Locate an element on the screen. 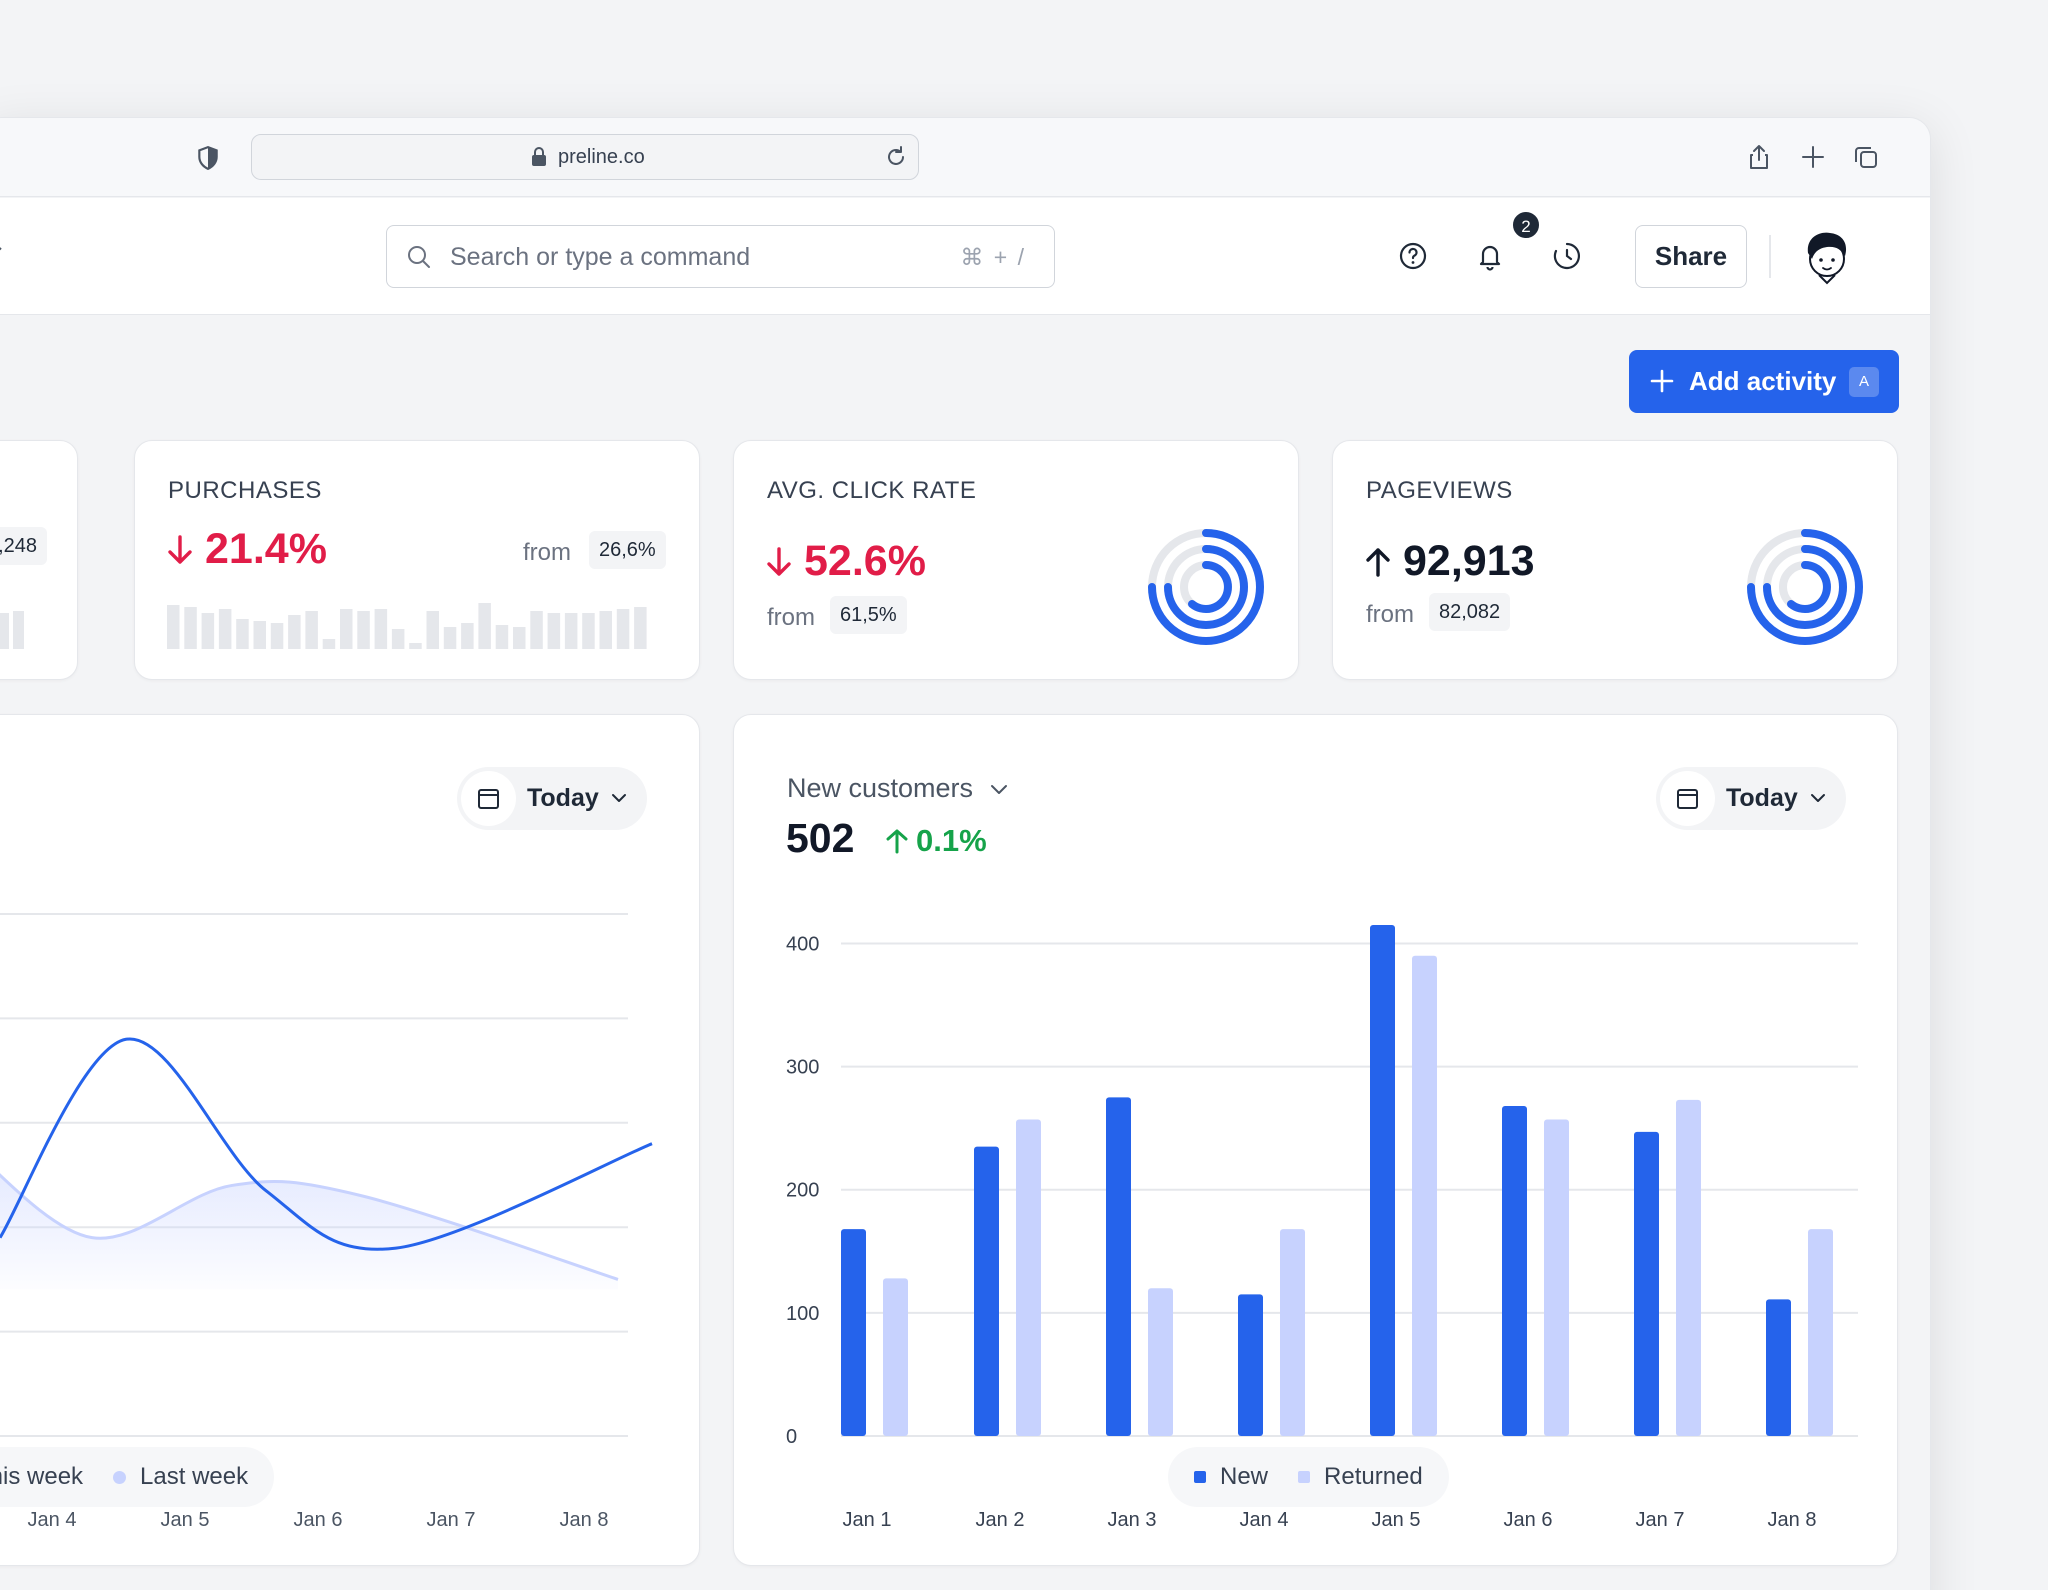 The width and height of the screenshot is (2048, 1590). search-input: Search or type a command ⌘ + / is located at coordinates (720, 256).